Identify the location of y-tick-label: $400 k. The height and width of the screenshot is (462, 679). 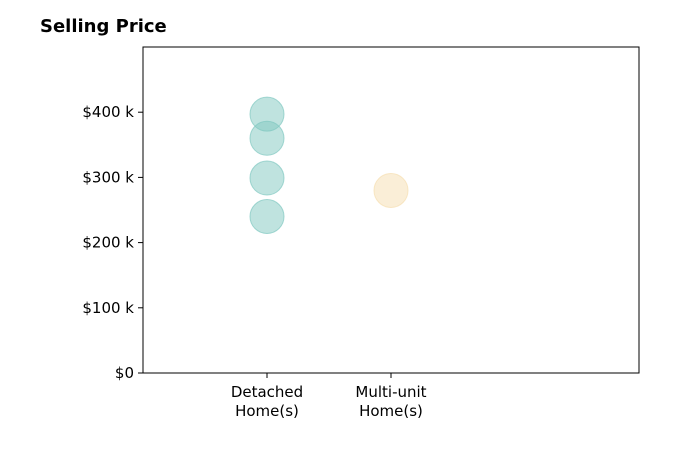
(108, 112).